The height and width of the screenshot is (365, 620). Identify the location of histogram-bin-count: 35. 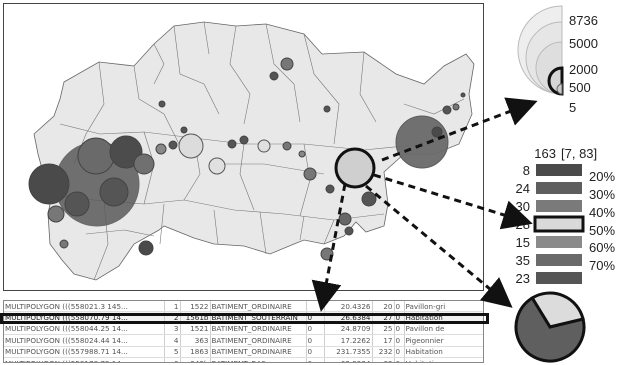
(523, 260).